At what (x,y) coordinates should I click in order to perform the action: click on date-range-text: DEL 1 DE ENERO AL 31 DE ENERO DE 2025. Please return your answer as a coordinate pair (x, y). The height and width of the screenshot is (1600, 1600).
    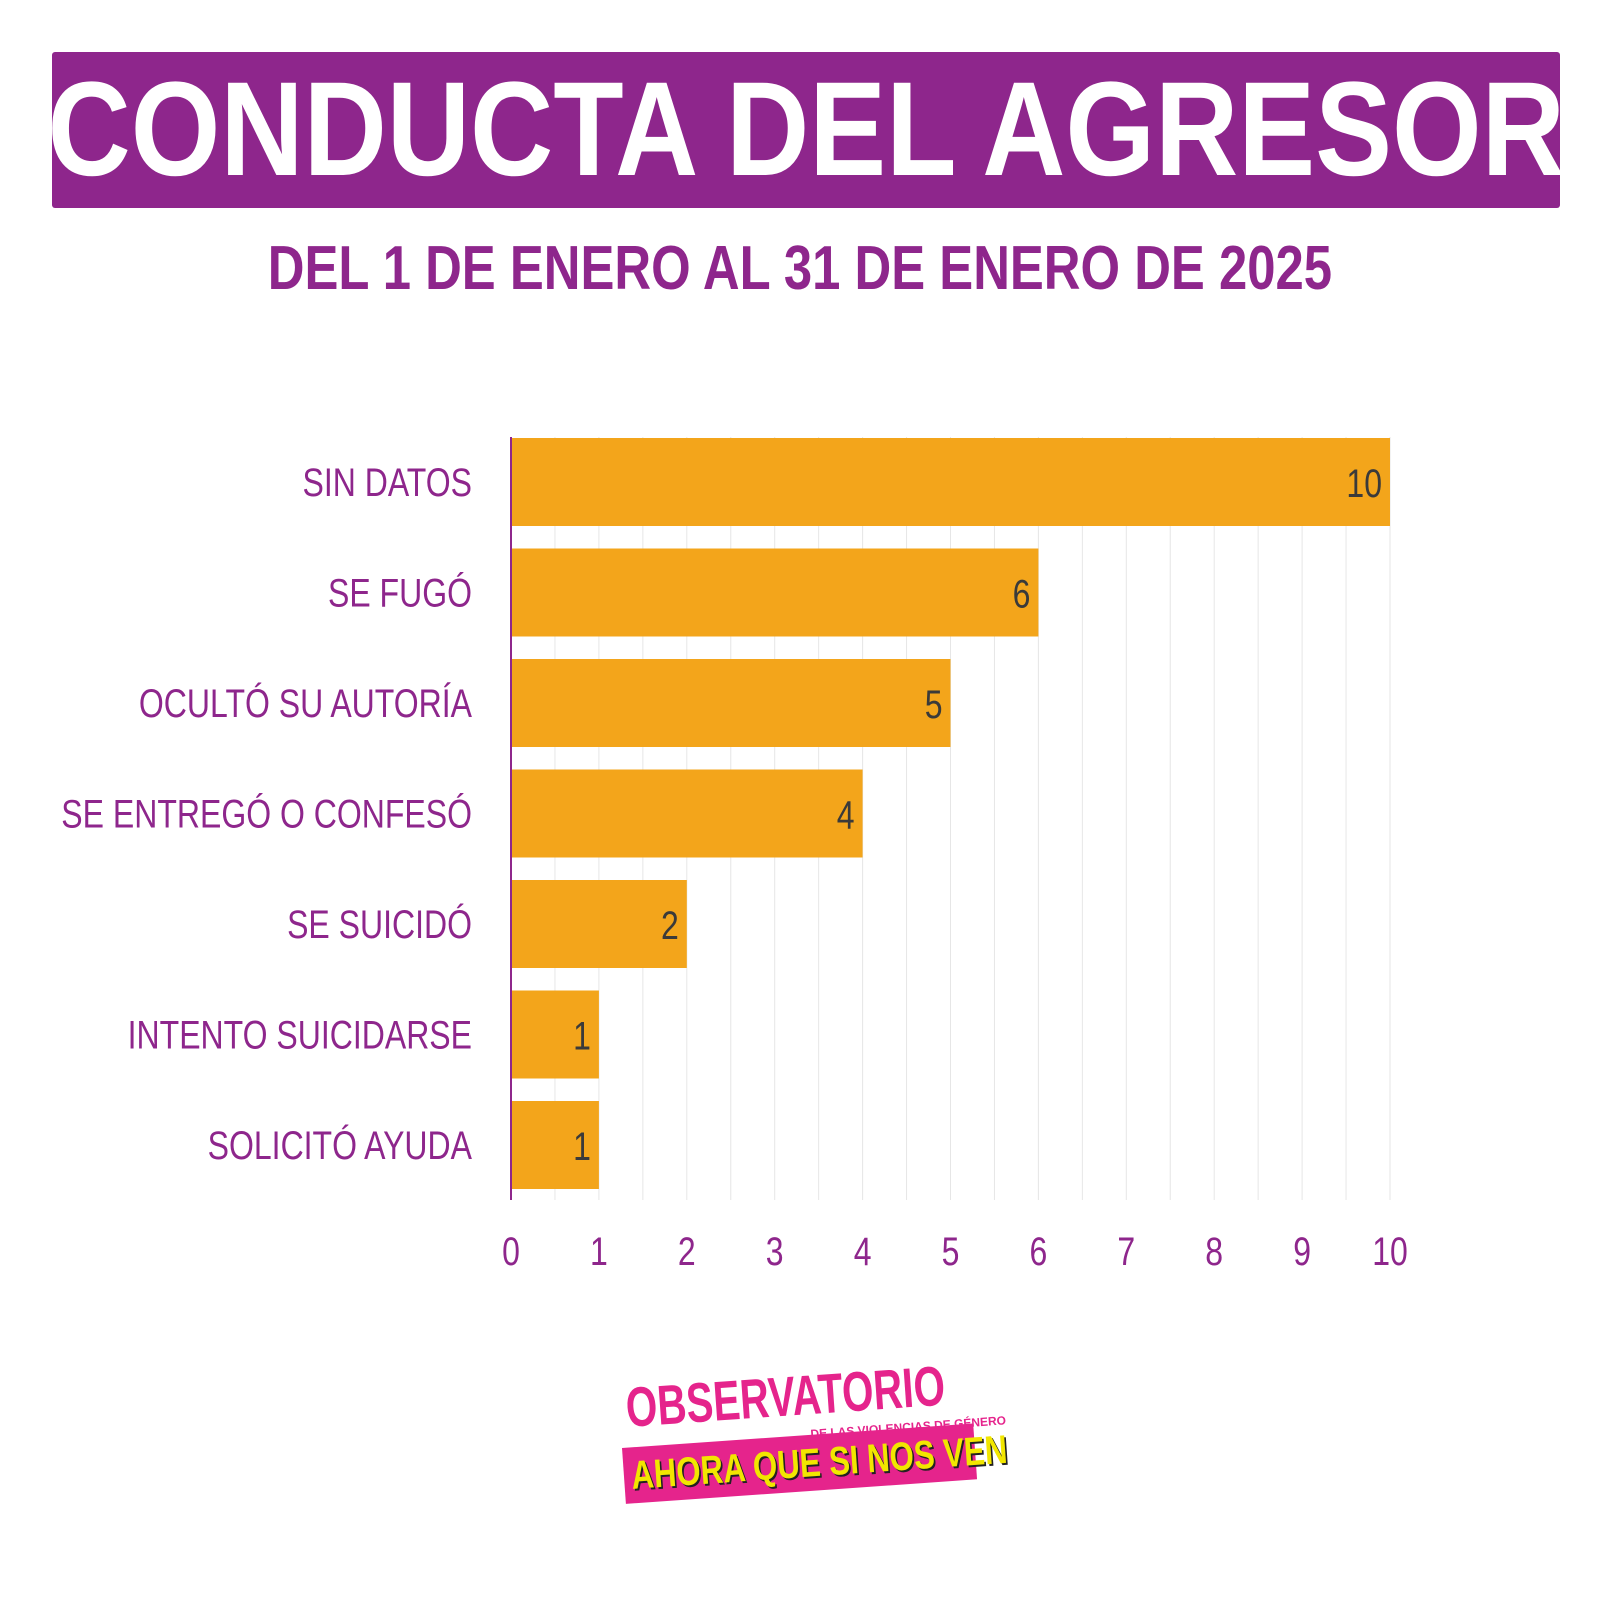
    Looking at the image, I should click on (800, 268).